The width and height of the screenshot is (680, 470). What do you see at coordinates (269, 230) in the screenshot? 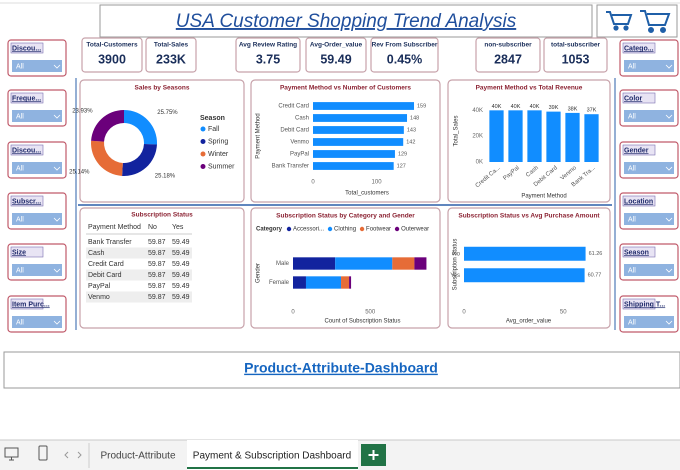
I see `legend-title: Category` at bounding box center [269, 230].